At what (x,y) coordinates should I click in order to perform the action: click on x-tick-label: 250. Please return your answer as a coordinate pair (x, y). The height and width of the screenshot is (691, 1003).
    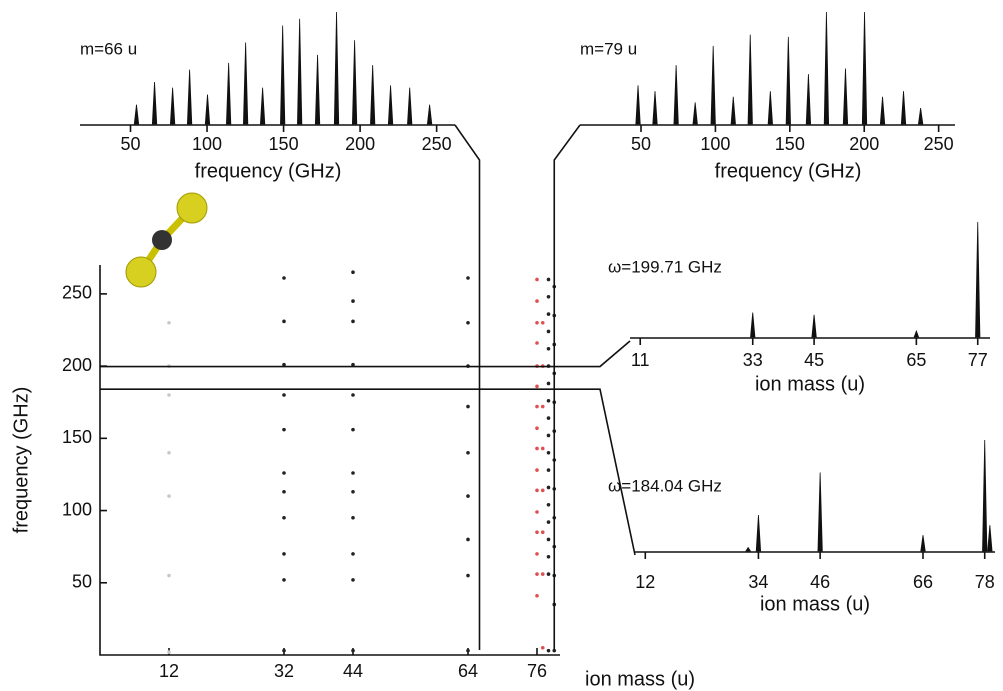
    Looking at the image, I should click on (939, 144).